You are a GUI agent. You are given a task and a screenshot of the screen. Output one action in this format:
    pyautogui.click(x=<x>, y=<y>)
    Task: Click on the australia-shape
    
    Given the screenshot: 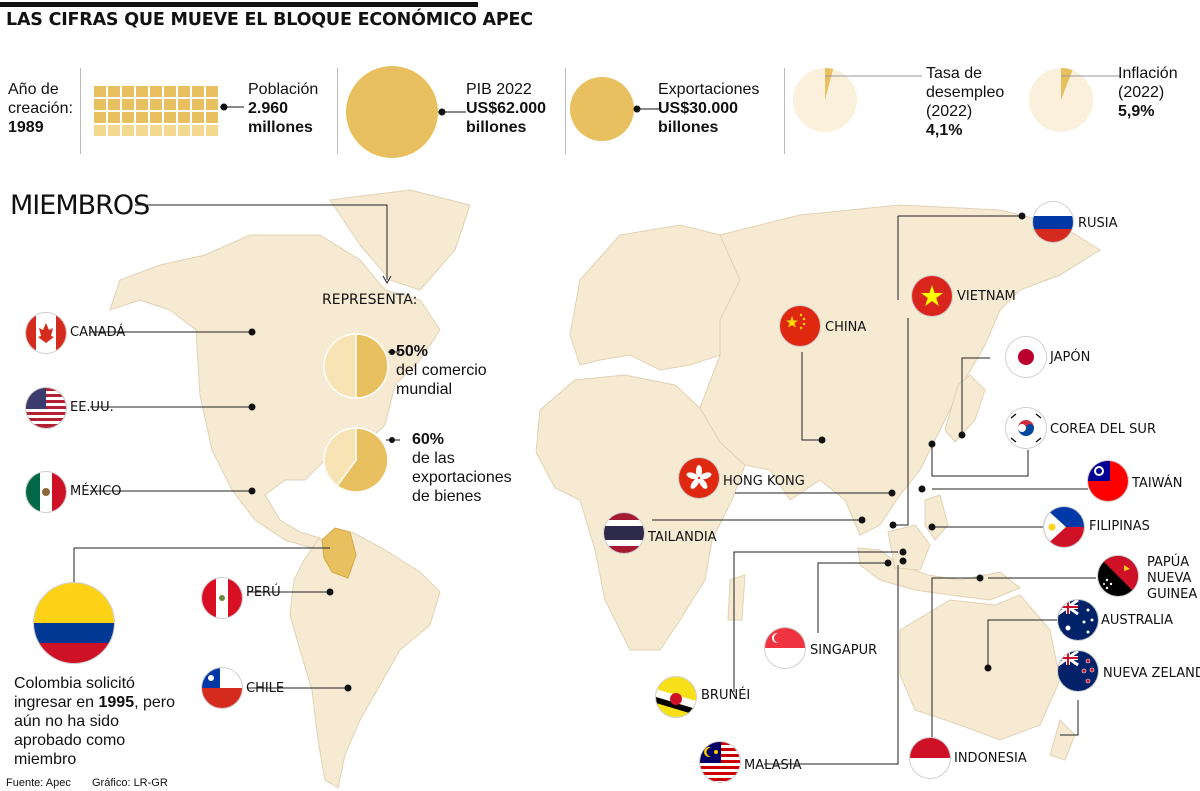 What is the action you would take?
    pyautogui.click(x=980, y=667)
    